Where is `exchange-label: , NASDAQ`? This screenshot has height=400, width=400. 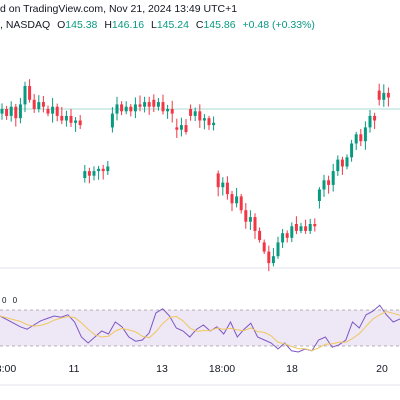 exchange-label: , NASDAQ is located at coordinates (25, 25).